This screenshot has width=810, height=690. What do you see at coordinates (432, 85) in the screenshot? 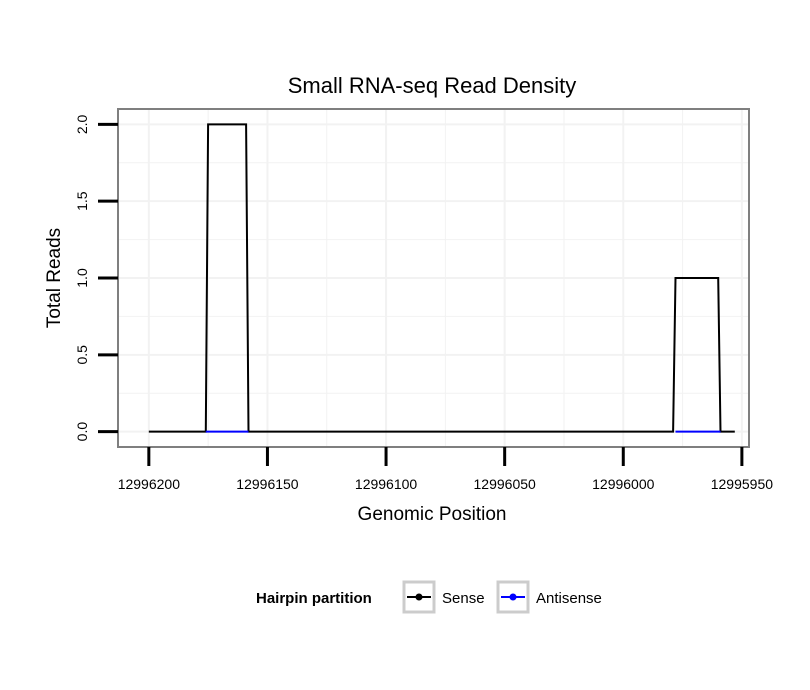
I see `chart-title: Small RNA-seq Read Density` at bounding box center [432, 85].